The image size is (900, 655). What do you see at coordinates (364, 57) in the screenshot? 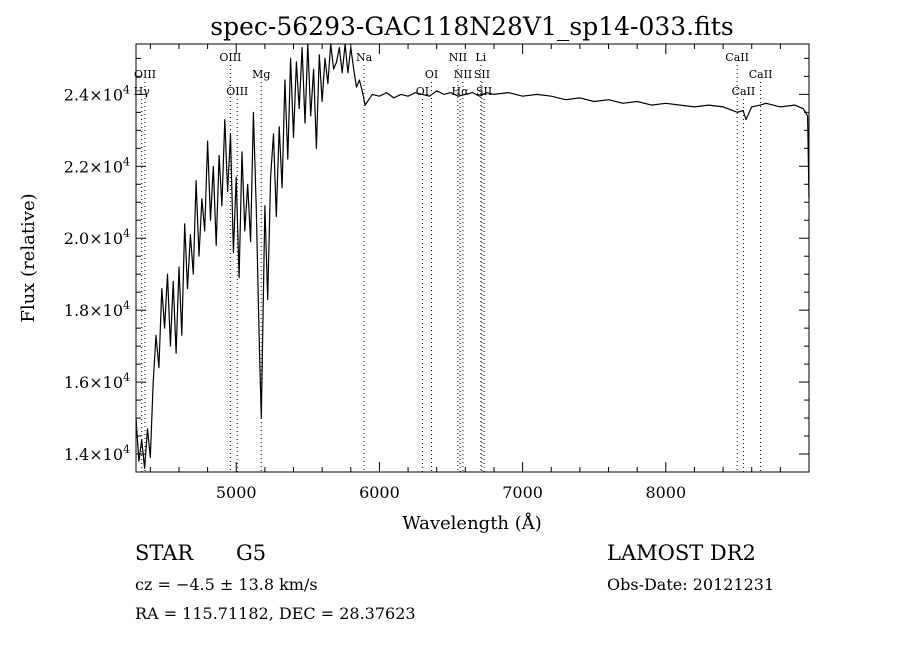
I see `spectral-line-label: Na` at bounding box center [364, 57].